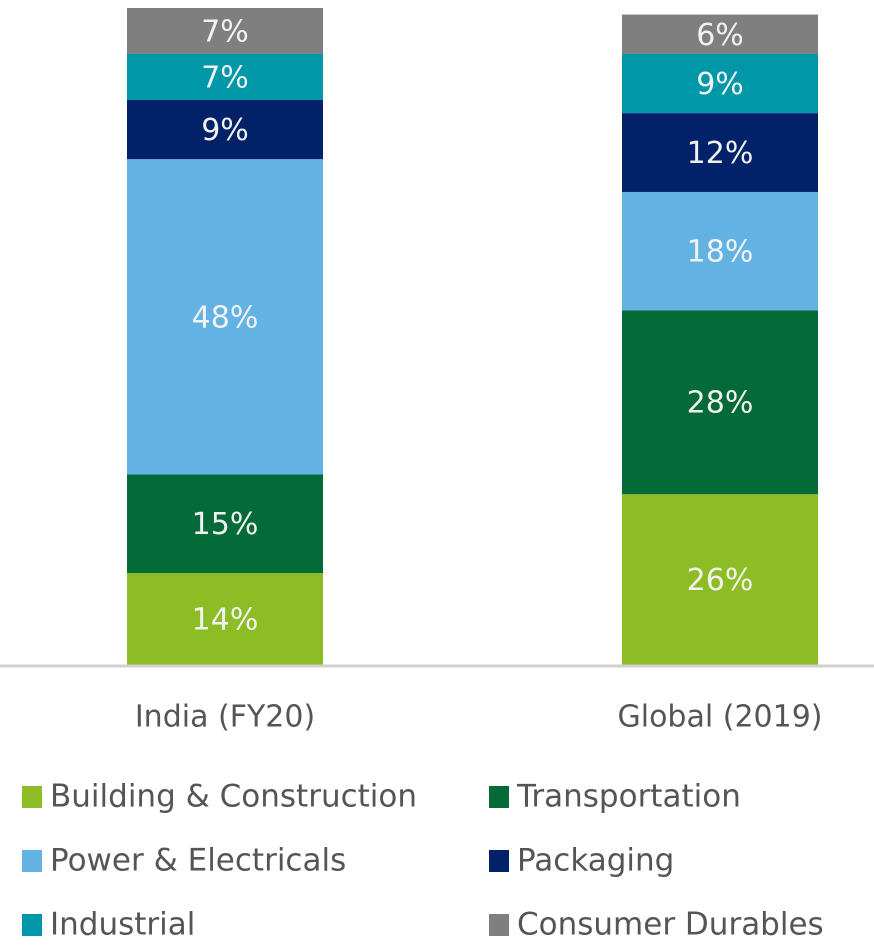 The width and height of the screenshot is (874, 947). Describe the element at coordinates (122, 925) in the screenshot. I see `legend-label: Industrial` at that location.